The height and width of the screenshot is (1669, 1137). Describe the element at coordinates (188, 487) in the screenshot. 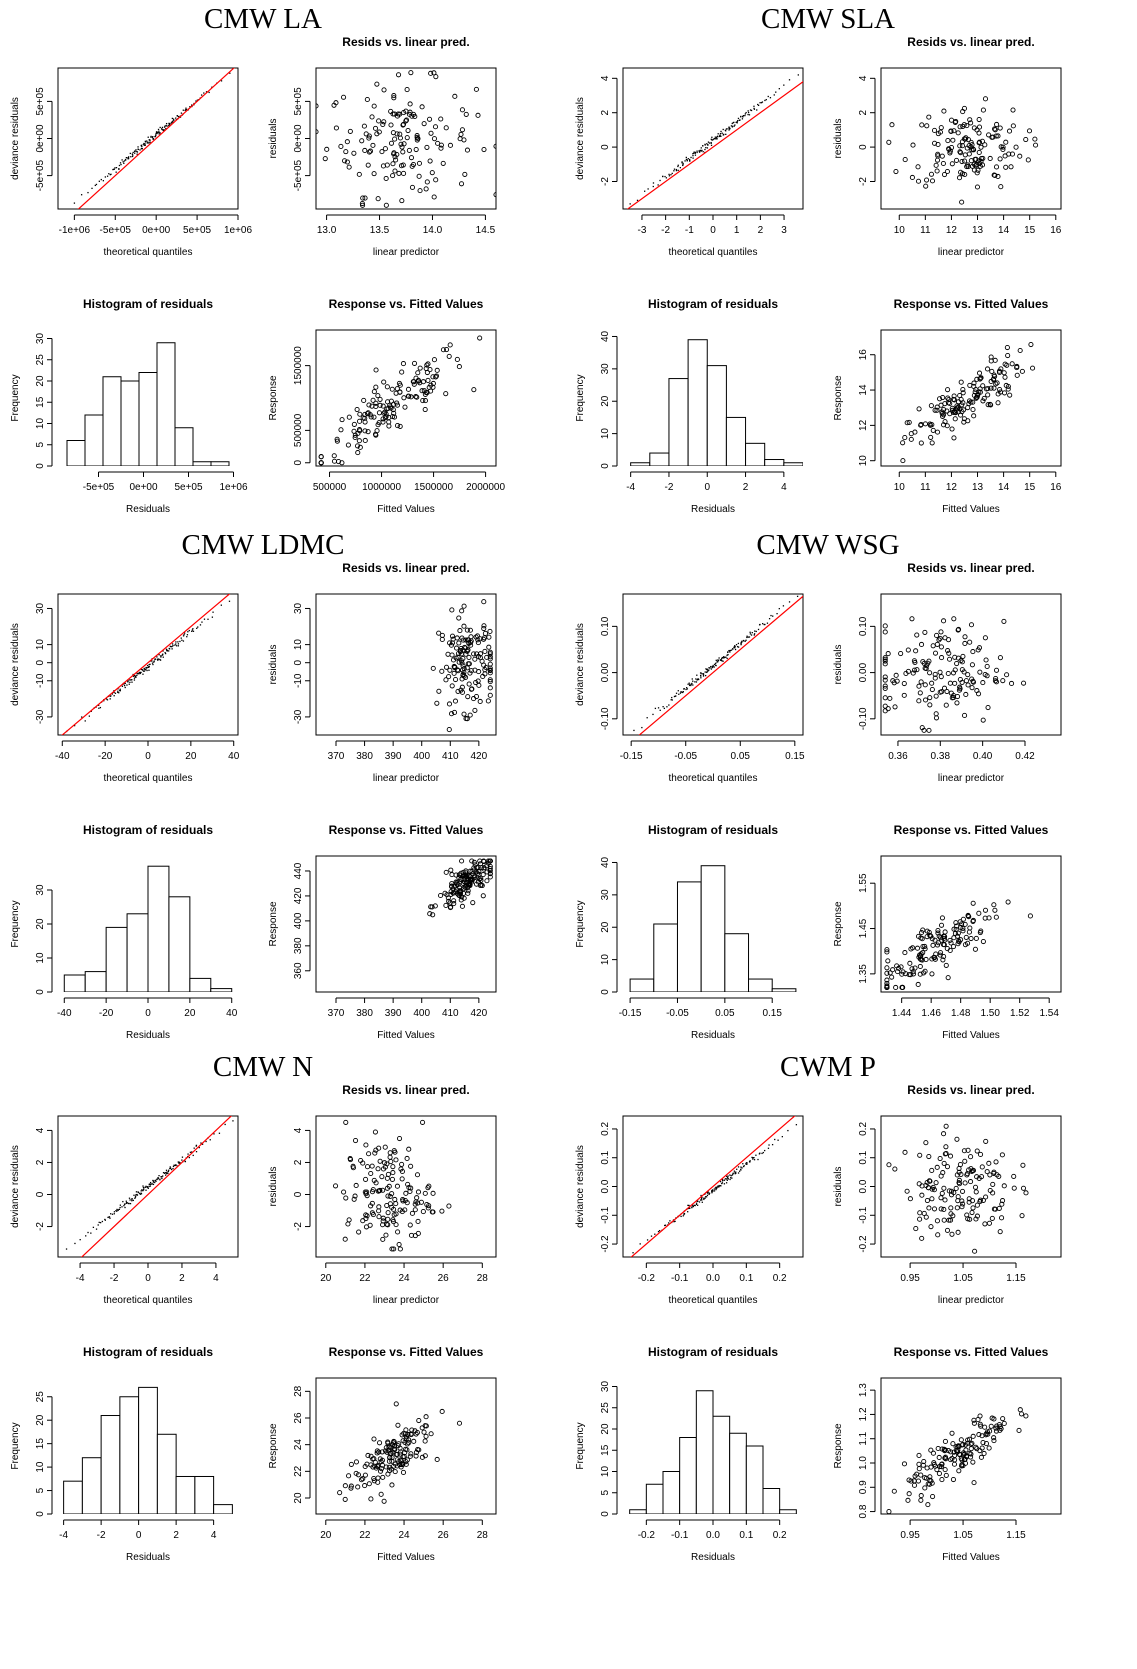

I see `x-tick-label: 5e+05` at that location.